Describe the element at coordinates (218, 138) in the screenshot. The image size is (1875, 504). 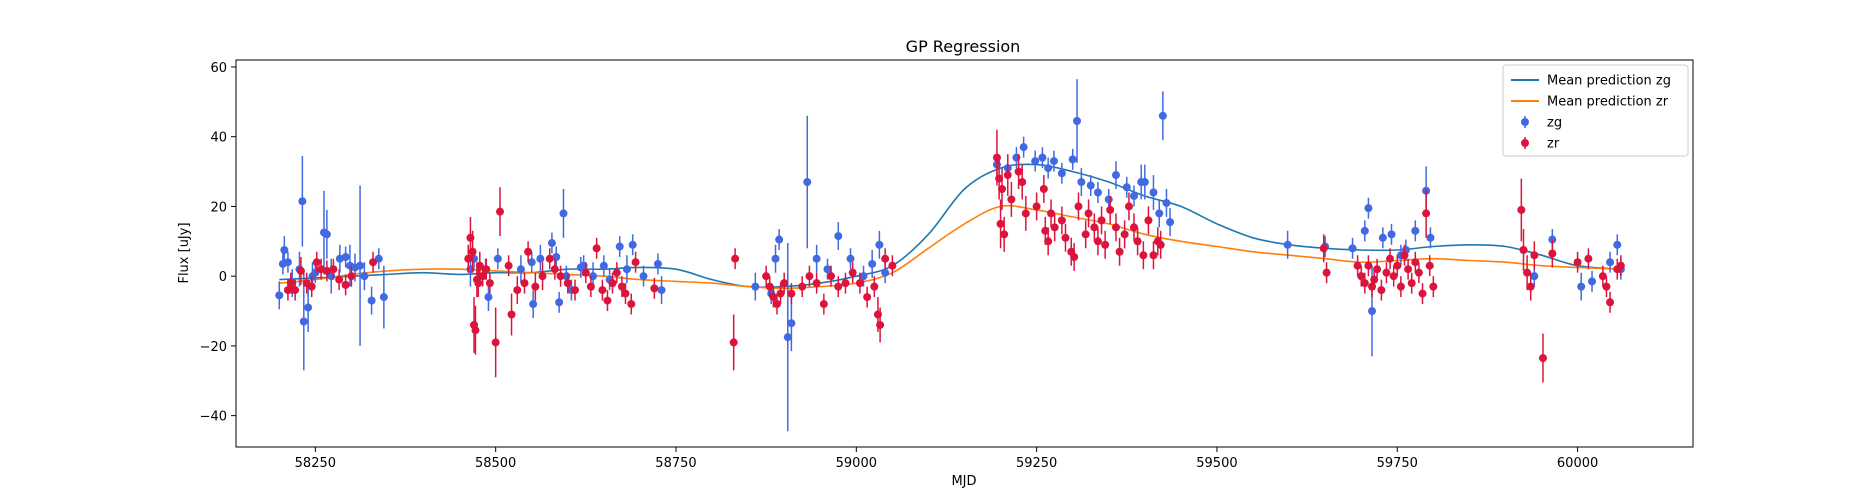
I see `y-tick-label: 40` at that location.